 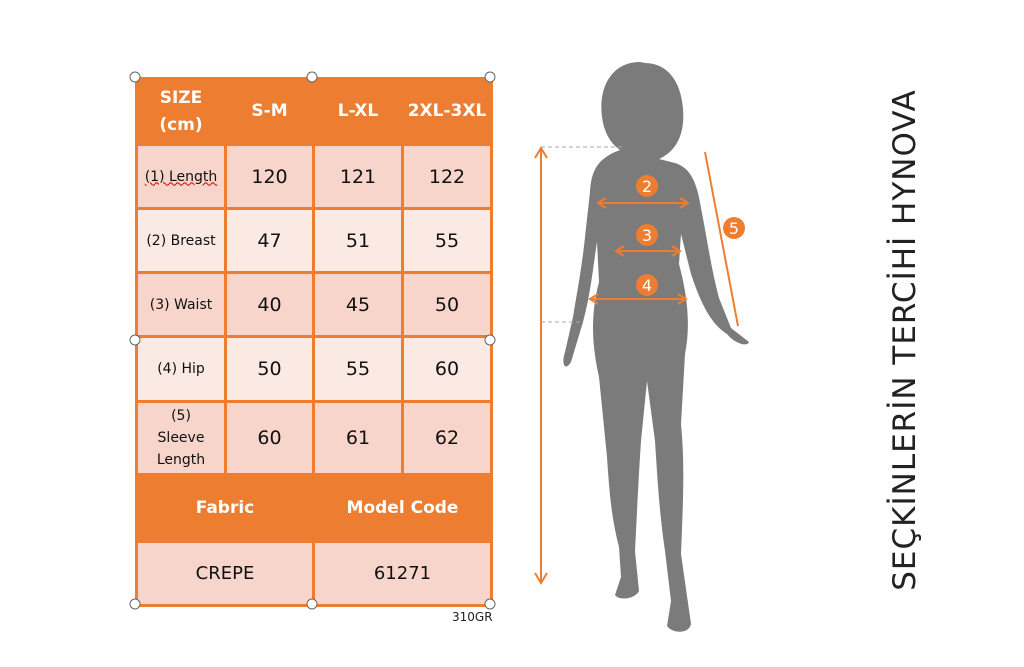 I want to click on row-label: (1) Length, so click(x=181, y=176).